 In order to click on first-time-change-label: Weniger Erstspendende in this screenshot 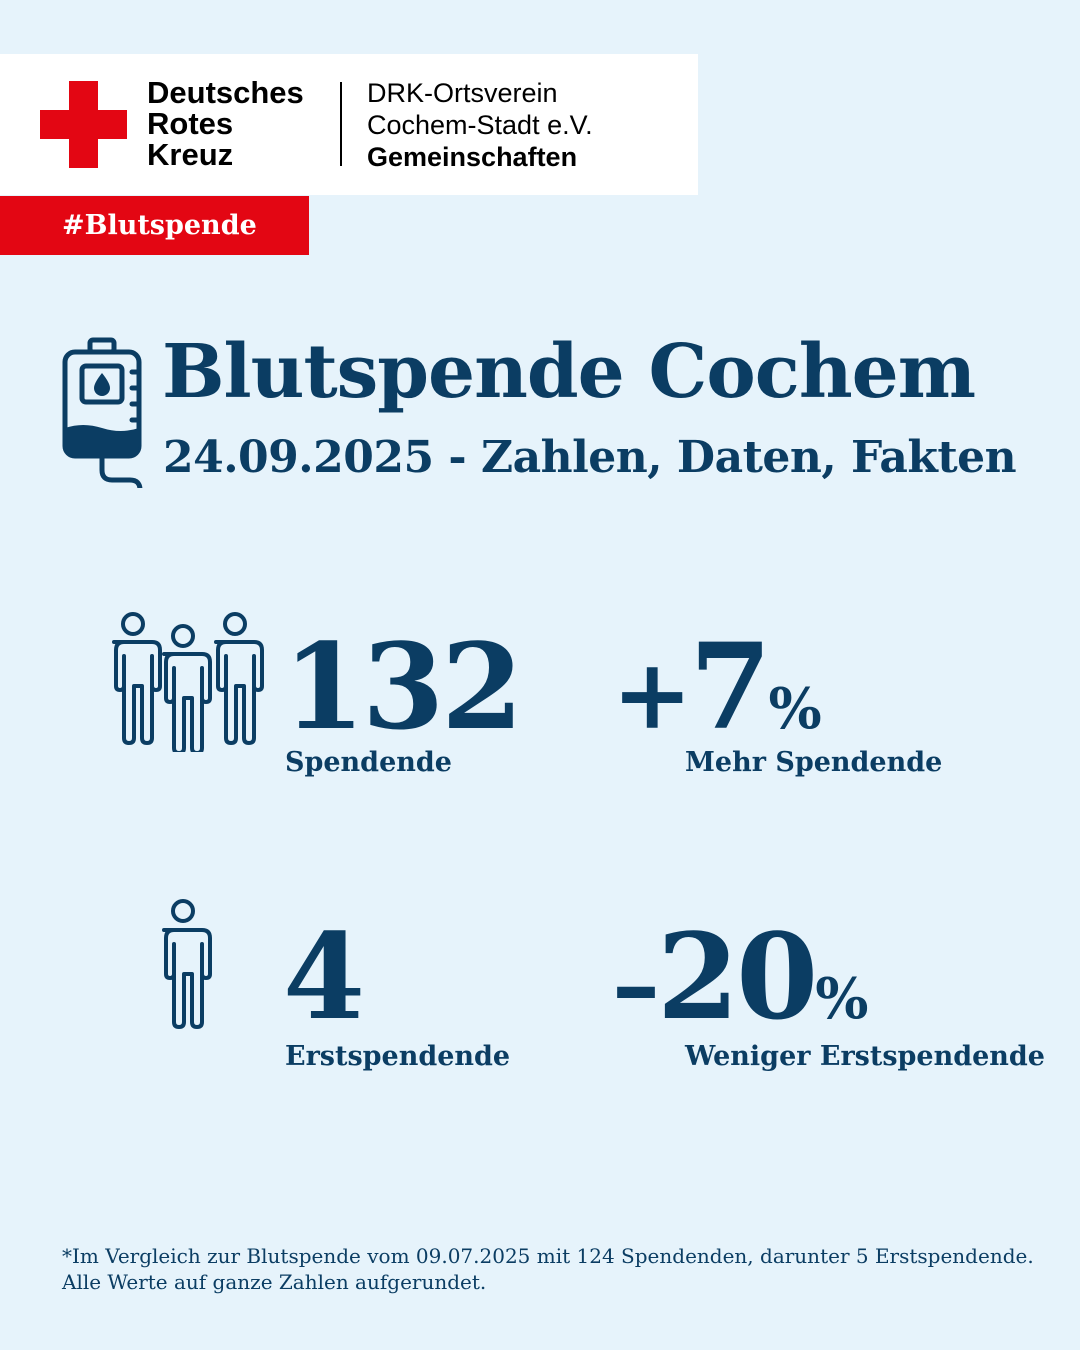, I will do `click(865, 1056)`.